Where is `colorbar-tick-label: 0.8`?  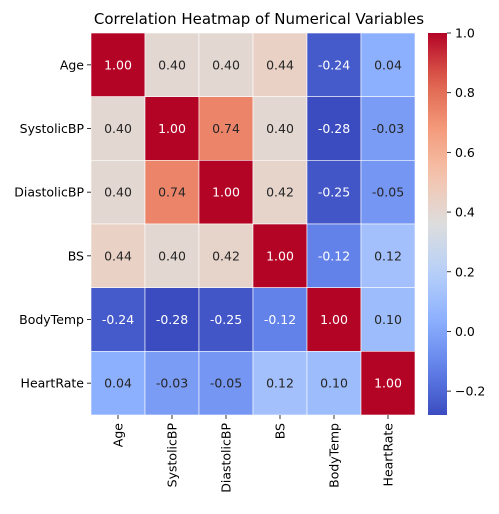
colorbar-tick-label: 0.8 is located at coordinates (465, 92).